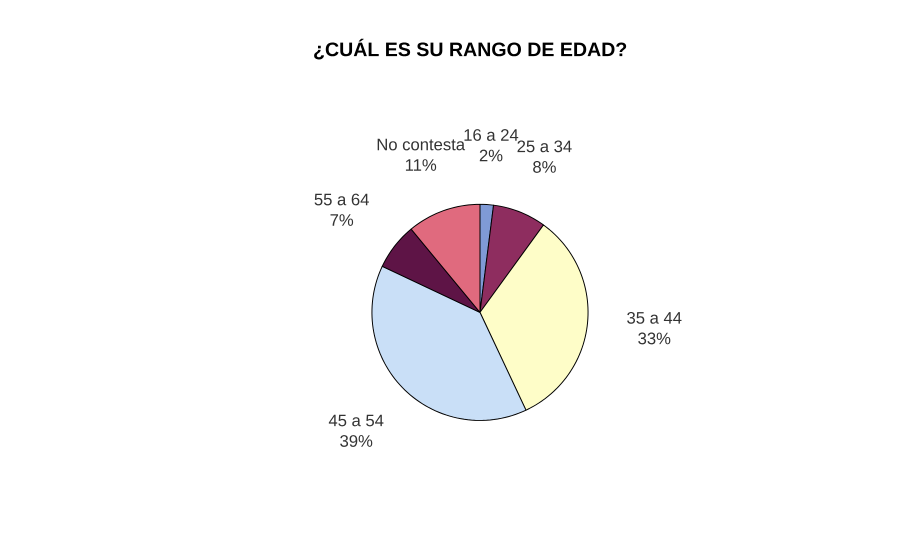 Image resolution: width=924 pixels, height=540 pixels. I want to click on slice-label: 45 a 54, so click(356, 420).